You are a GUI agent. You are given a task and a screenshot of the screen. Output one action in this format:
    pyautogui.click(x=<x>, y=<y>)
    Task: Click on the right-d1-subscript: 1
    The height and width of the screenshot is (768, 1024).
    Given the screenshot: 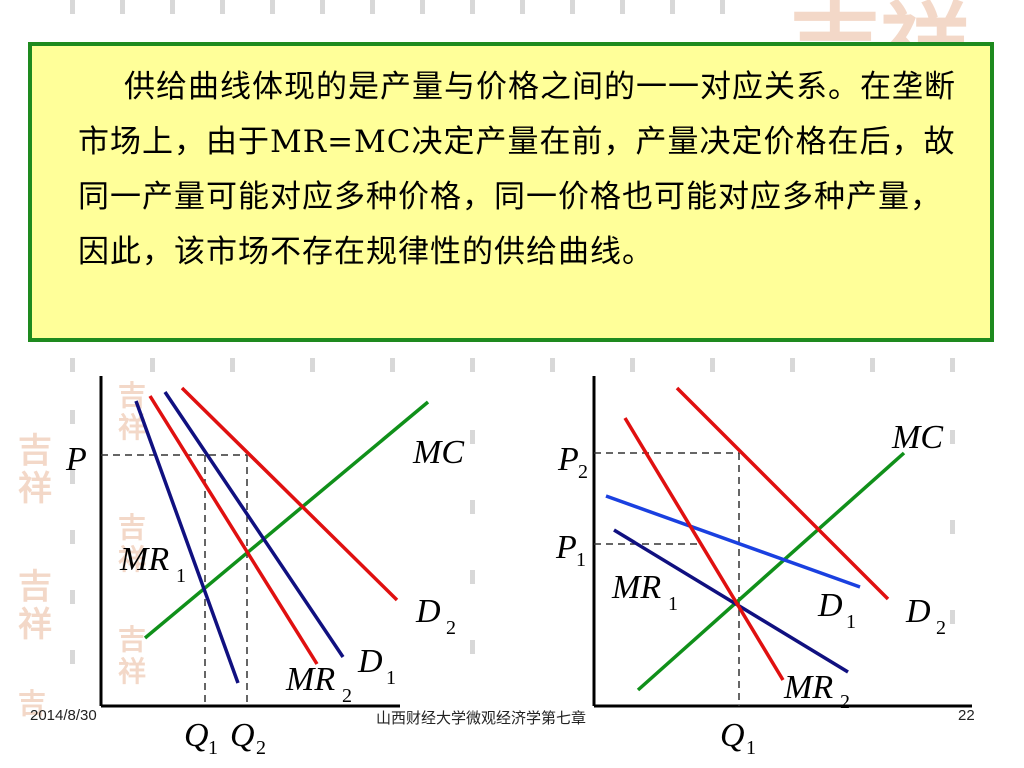 What is the action you would take?
    pyautogui.click(x=851, y=622)
    